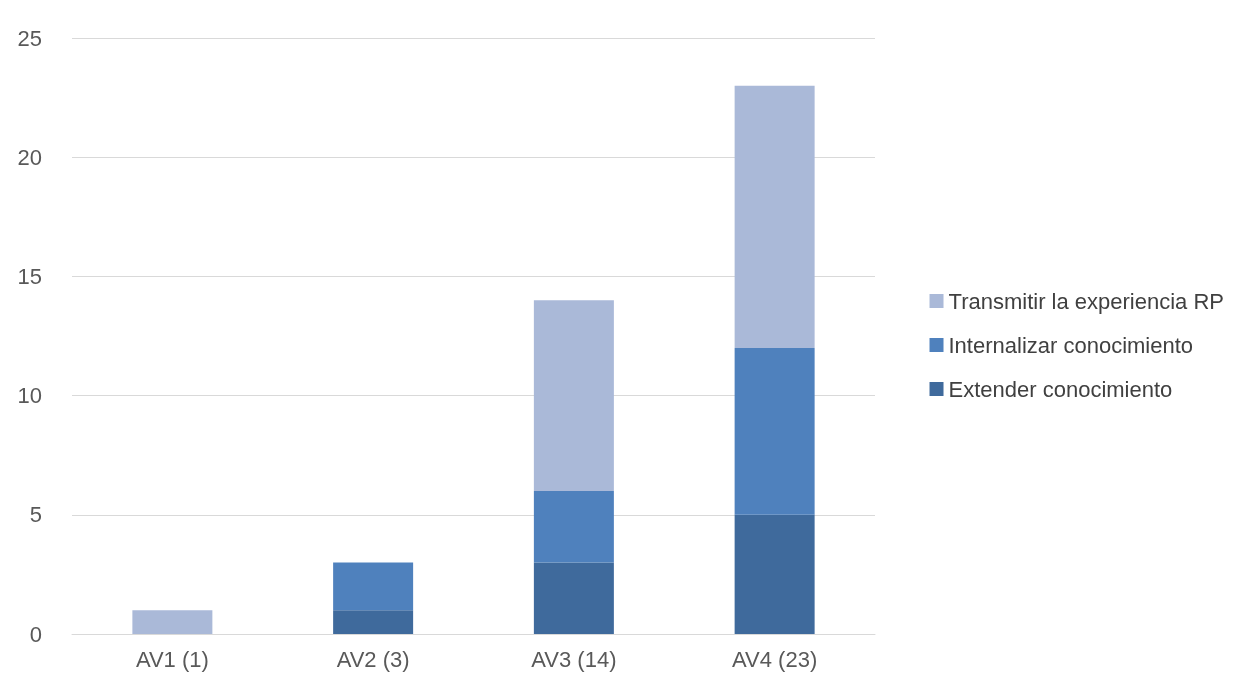 The image size is (1249, 690). What do you see at coordinates (775, 659) in the screenshot?
I see `x-tick-label: AV4 (23)` at bounding box center [775, 659].